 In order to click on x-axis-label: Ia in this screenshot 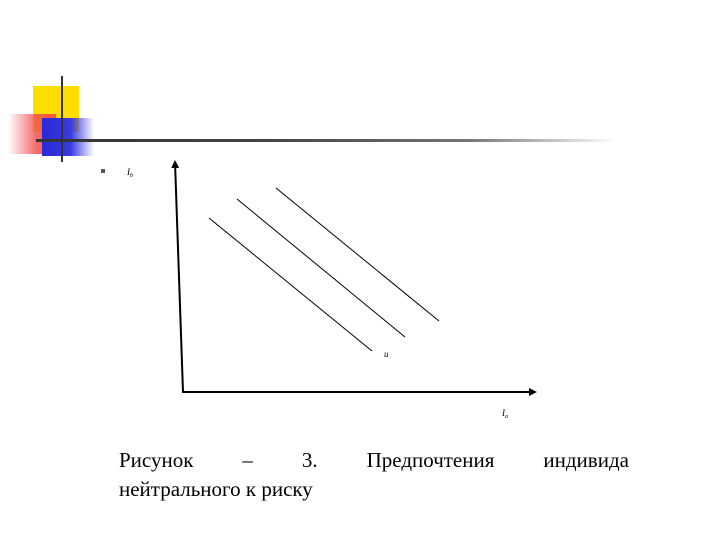, I will do `click(504, 414)`.